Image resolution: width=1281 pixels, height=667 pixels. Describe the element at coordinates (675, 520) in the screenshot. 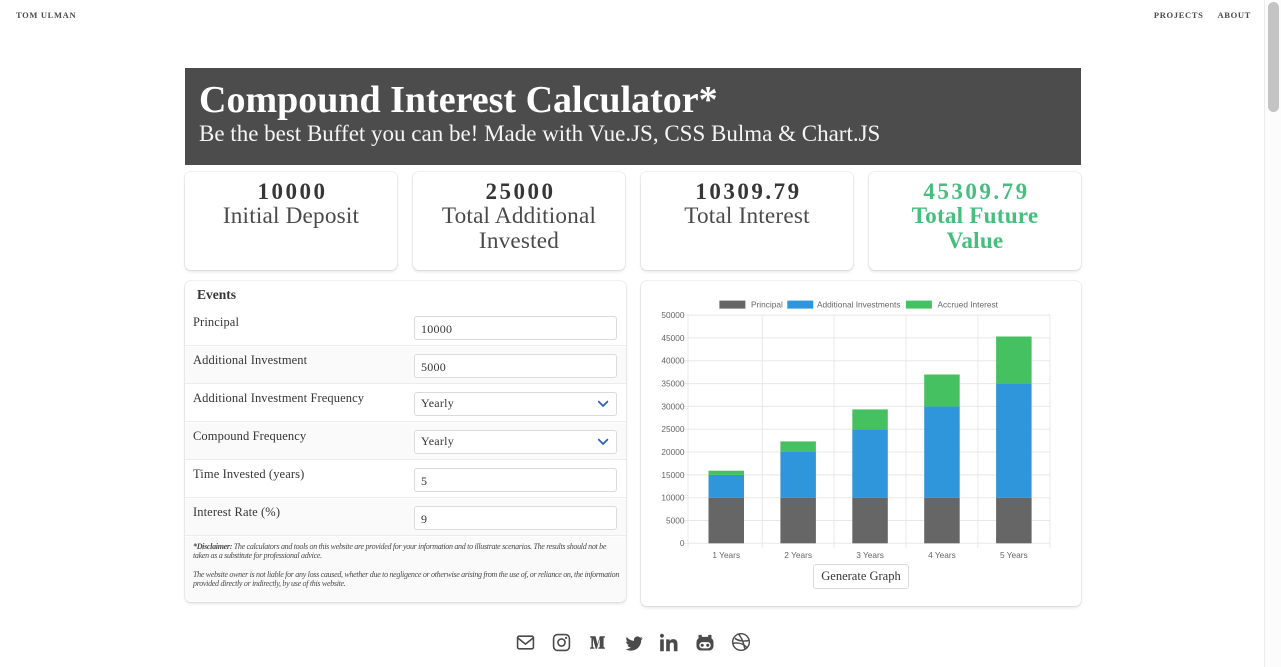

I see `svg-text: 5000` at that location.